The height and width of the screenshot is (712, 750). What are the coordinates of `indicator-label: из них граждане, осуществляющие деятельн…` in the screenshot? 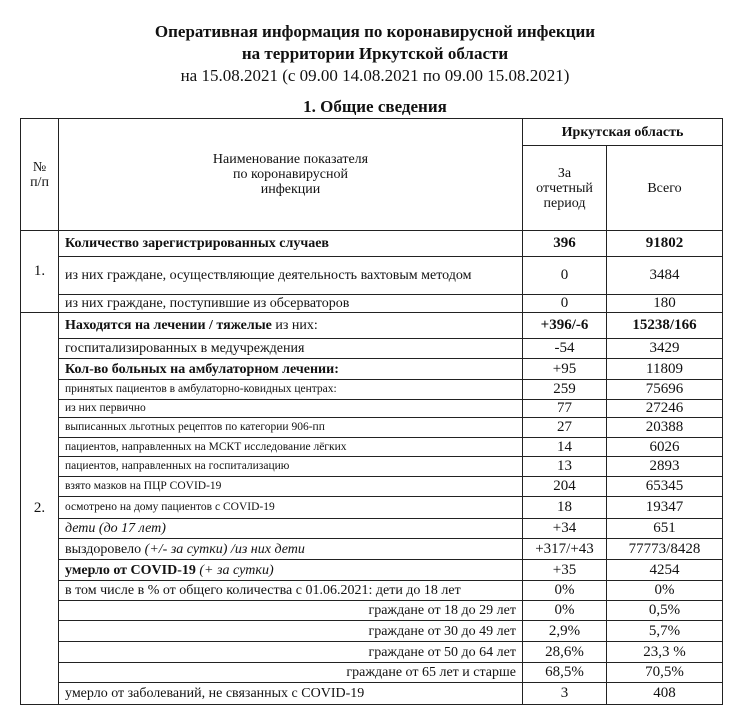 It's located at (290, 275).